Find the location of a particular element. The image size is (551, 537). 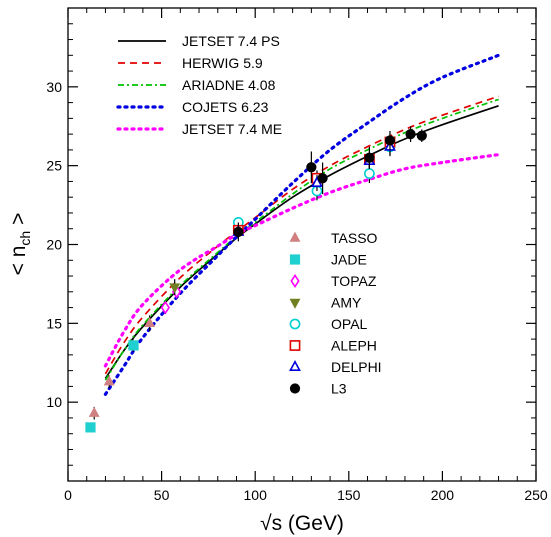

y-tick-label-25: 25 is located at coordinates (54, 166).